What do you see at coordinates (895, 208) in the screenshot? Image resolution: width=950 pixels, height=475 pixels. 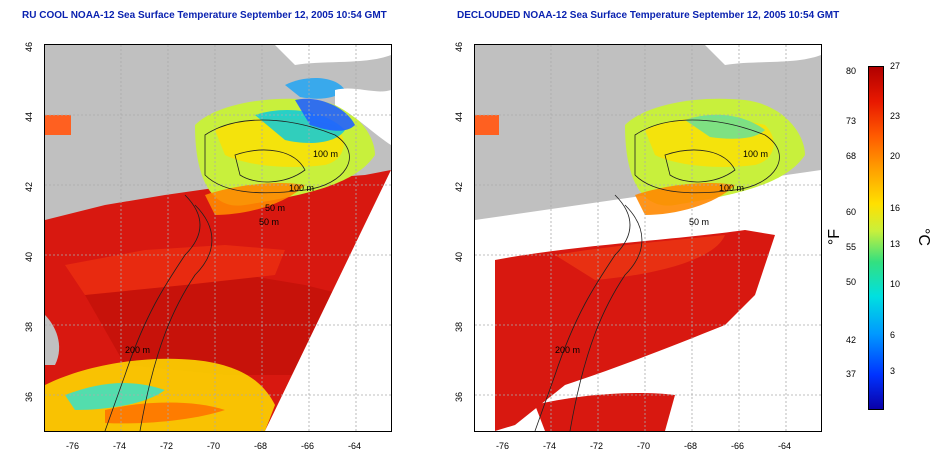 I see `celsius-tick: 16` at bounding box center [895, 208].